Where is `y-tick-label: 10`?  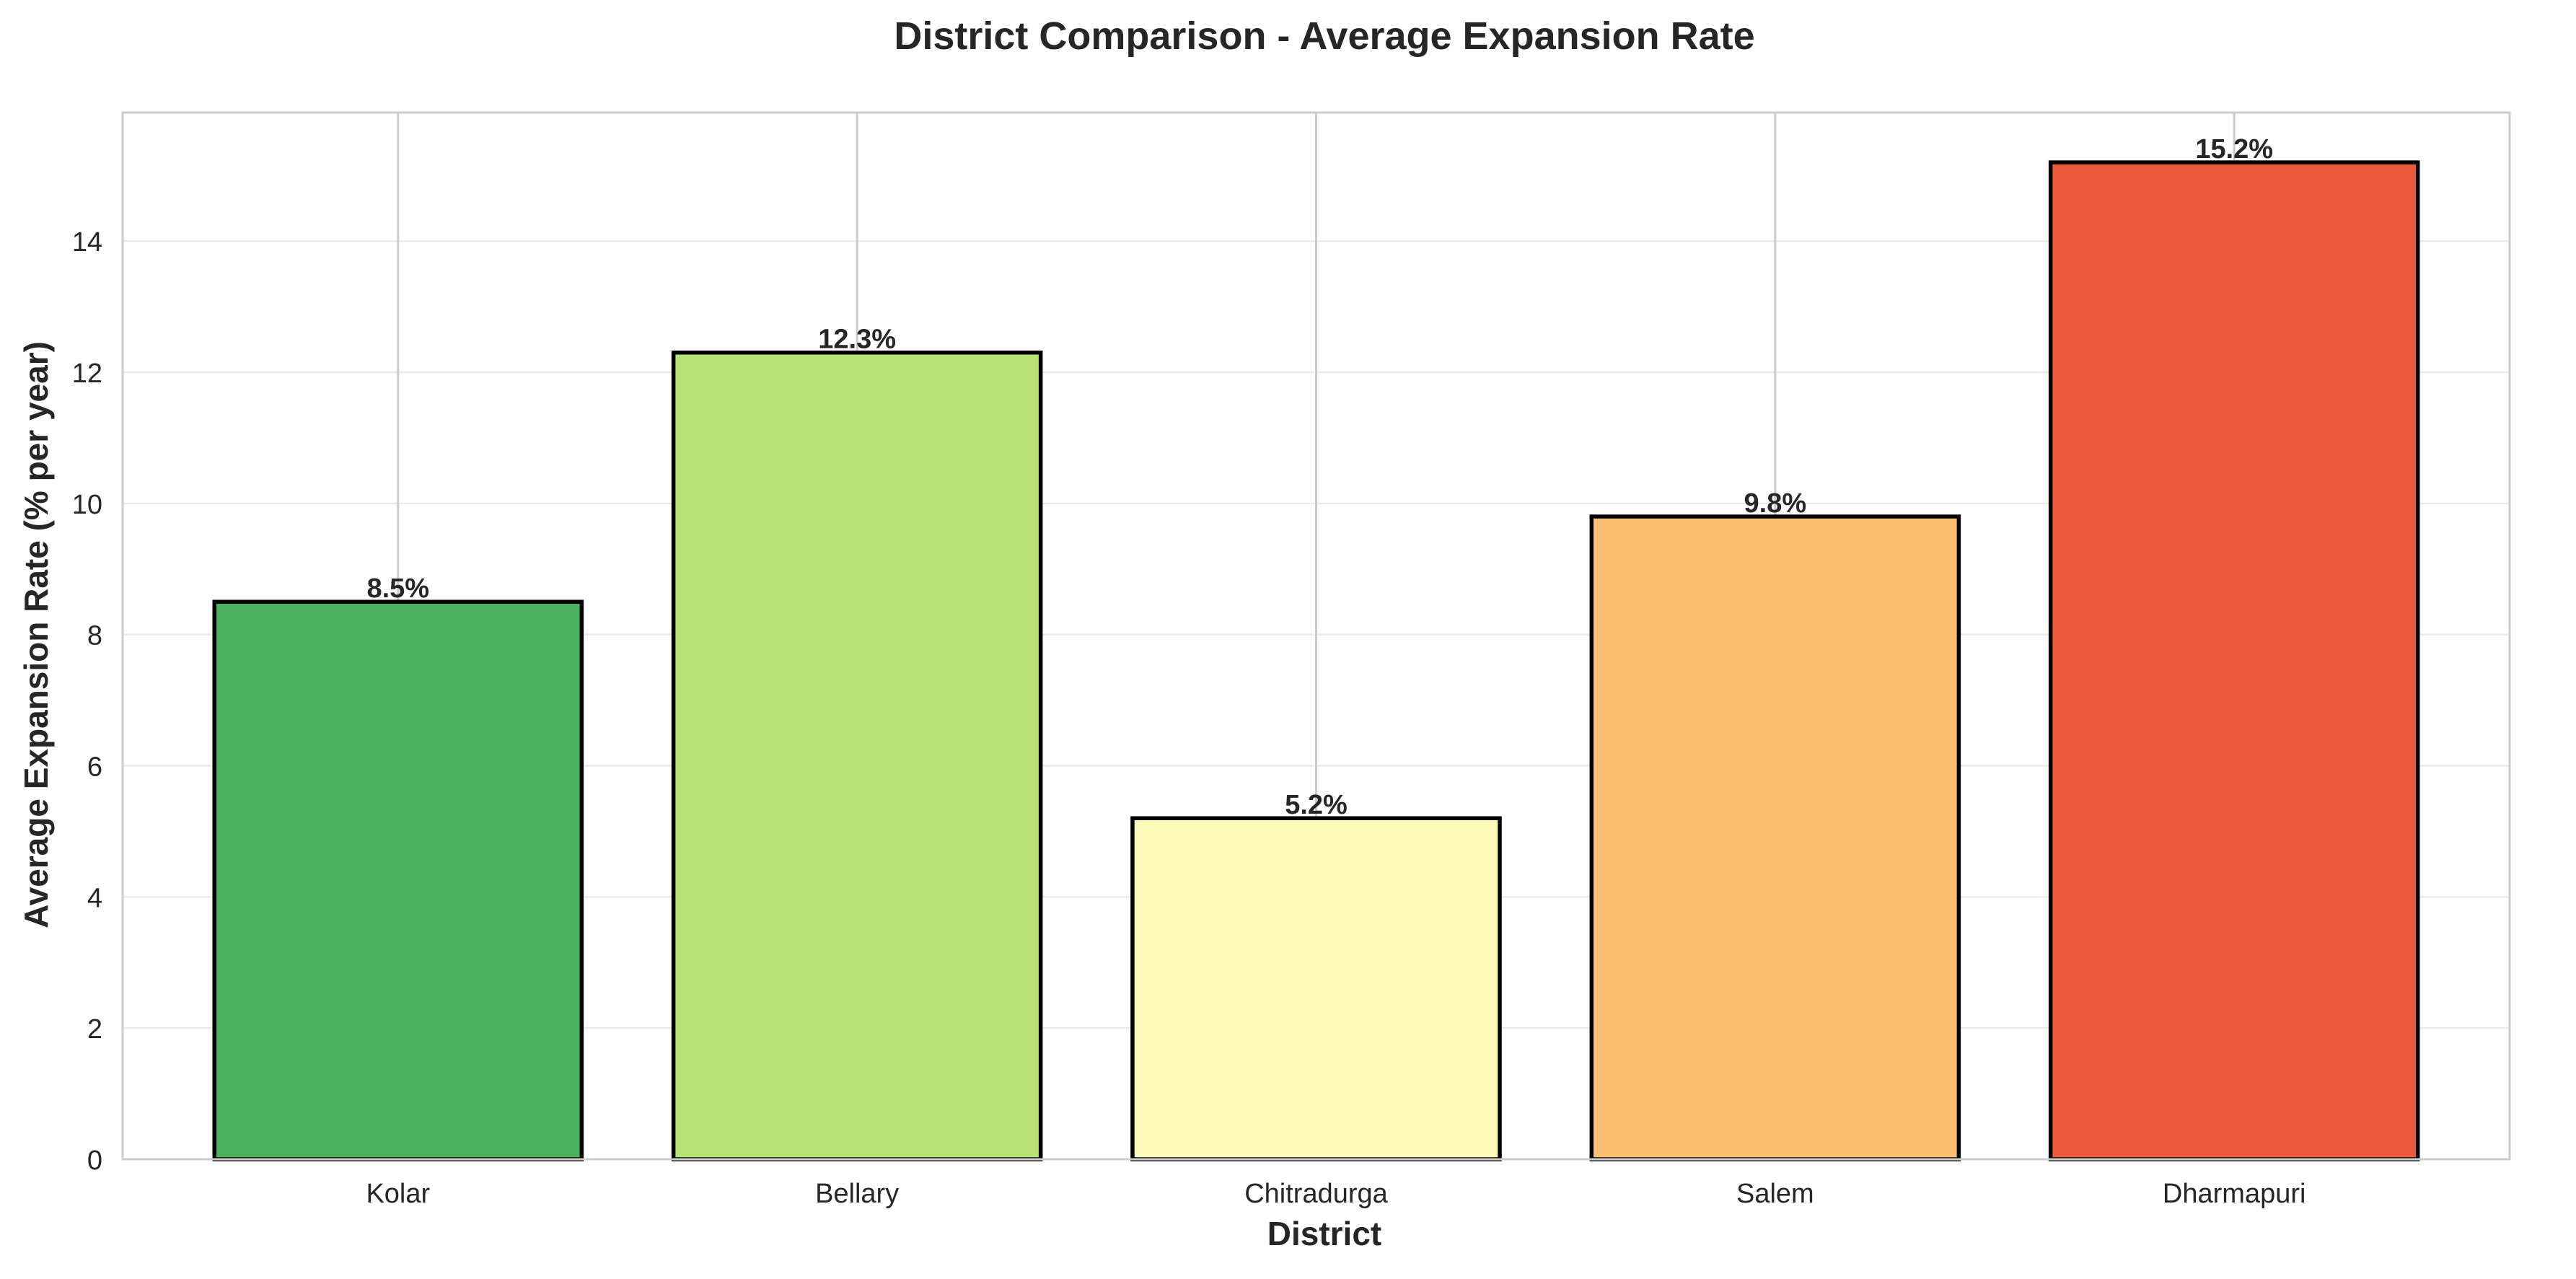 y-tick-label: 10 is located at coordinates (87, 505).